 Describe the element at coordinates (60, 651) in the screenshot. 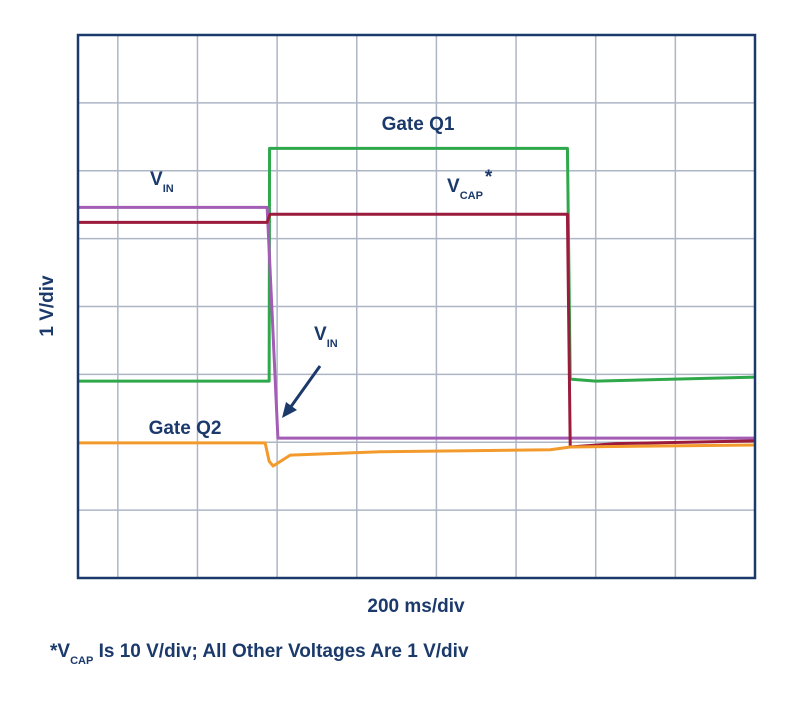

I see `footnote-text: *V` at that location.